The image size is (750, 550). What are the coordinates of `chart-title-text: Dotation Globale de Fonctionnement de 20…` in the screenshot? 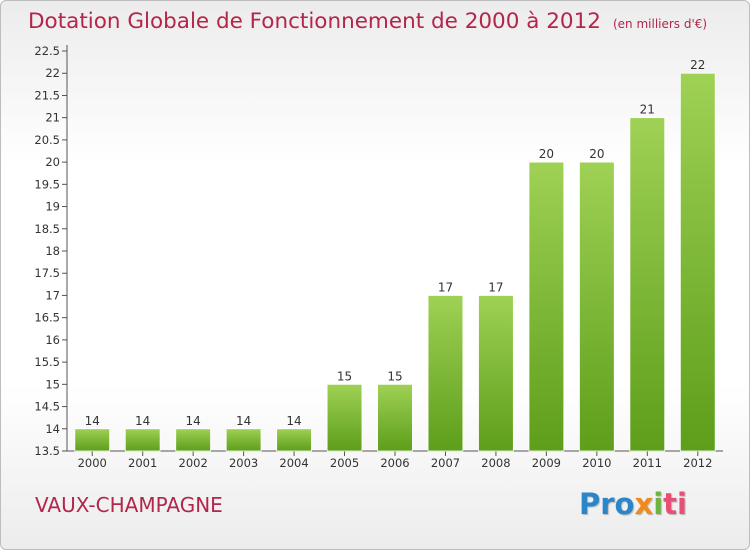 It's located at (314, 21).